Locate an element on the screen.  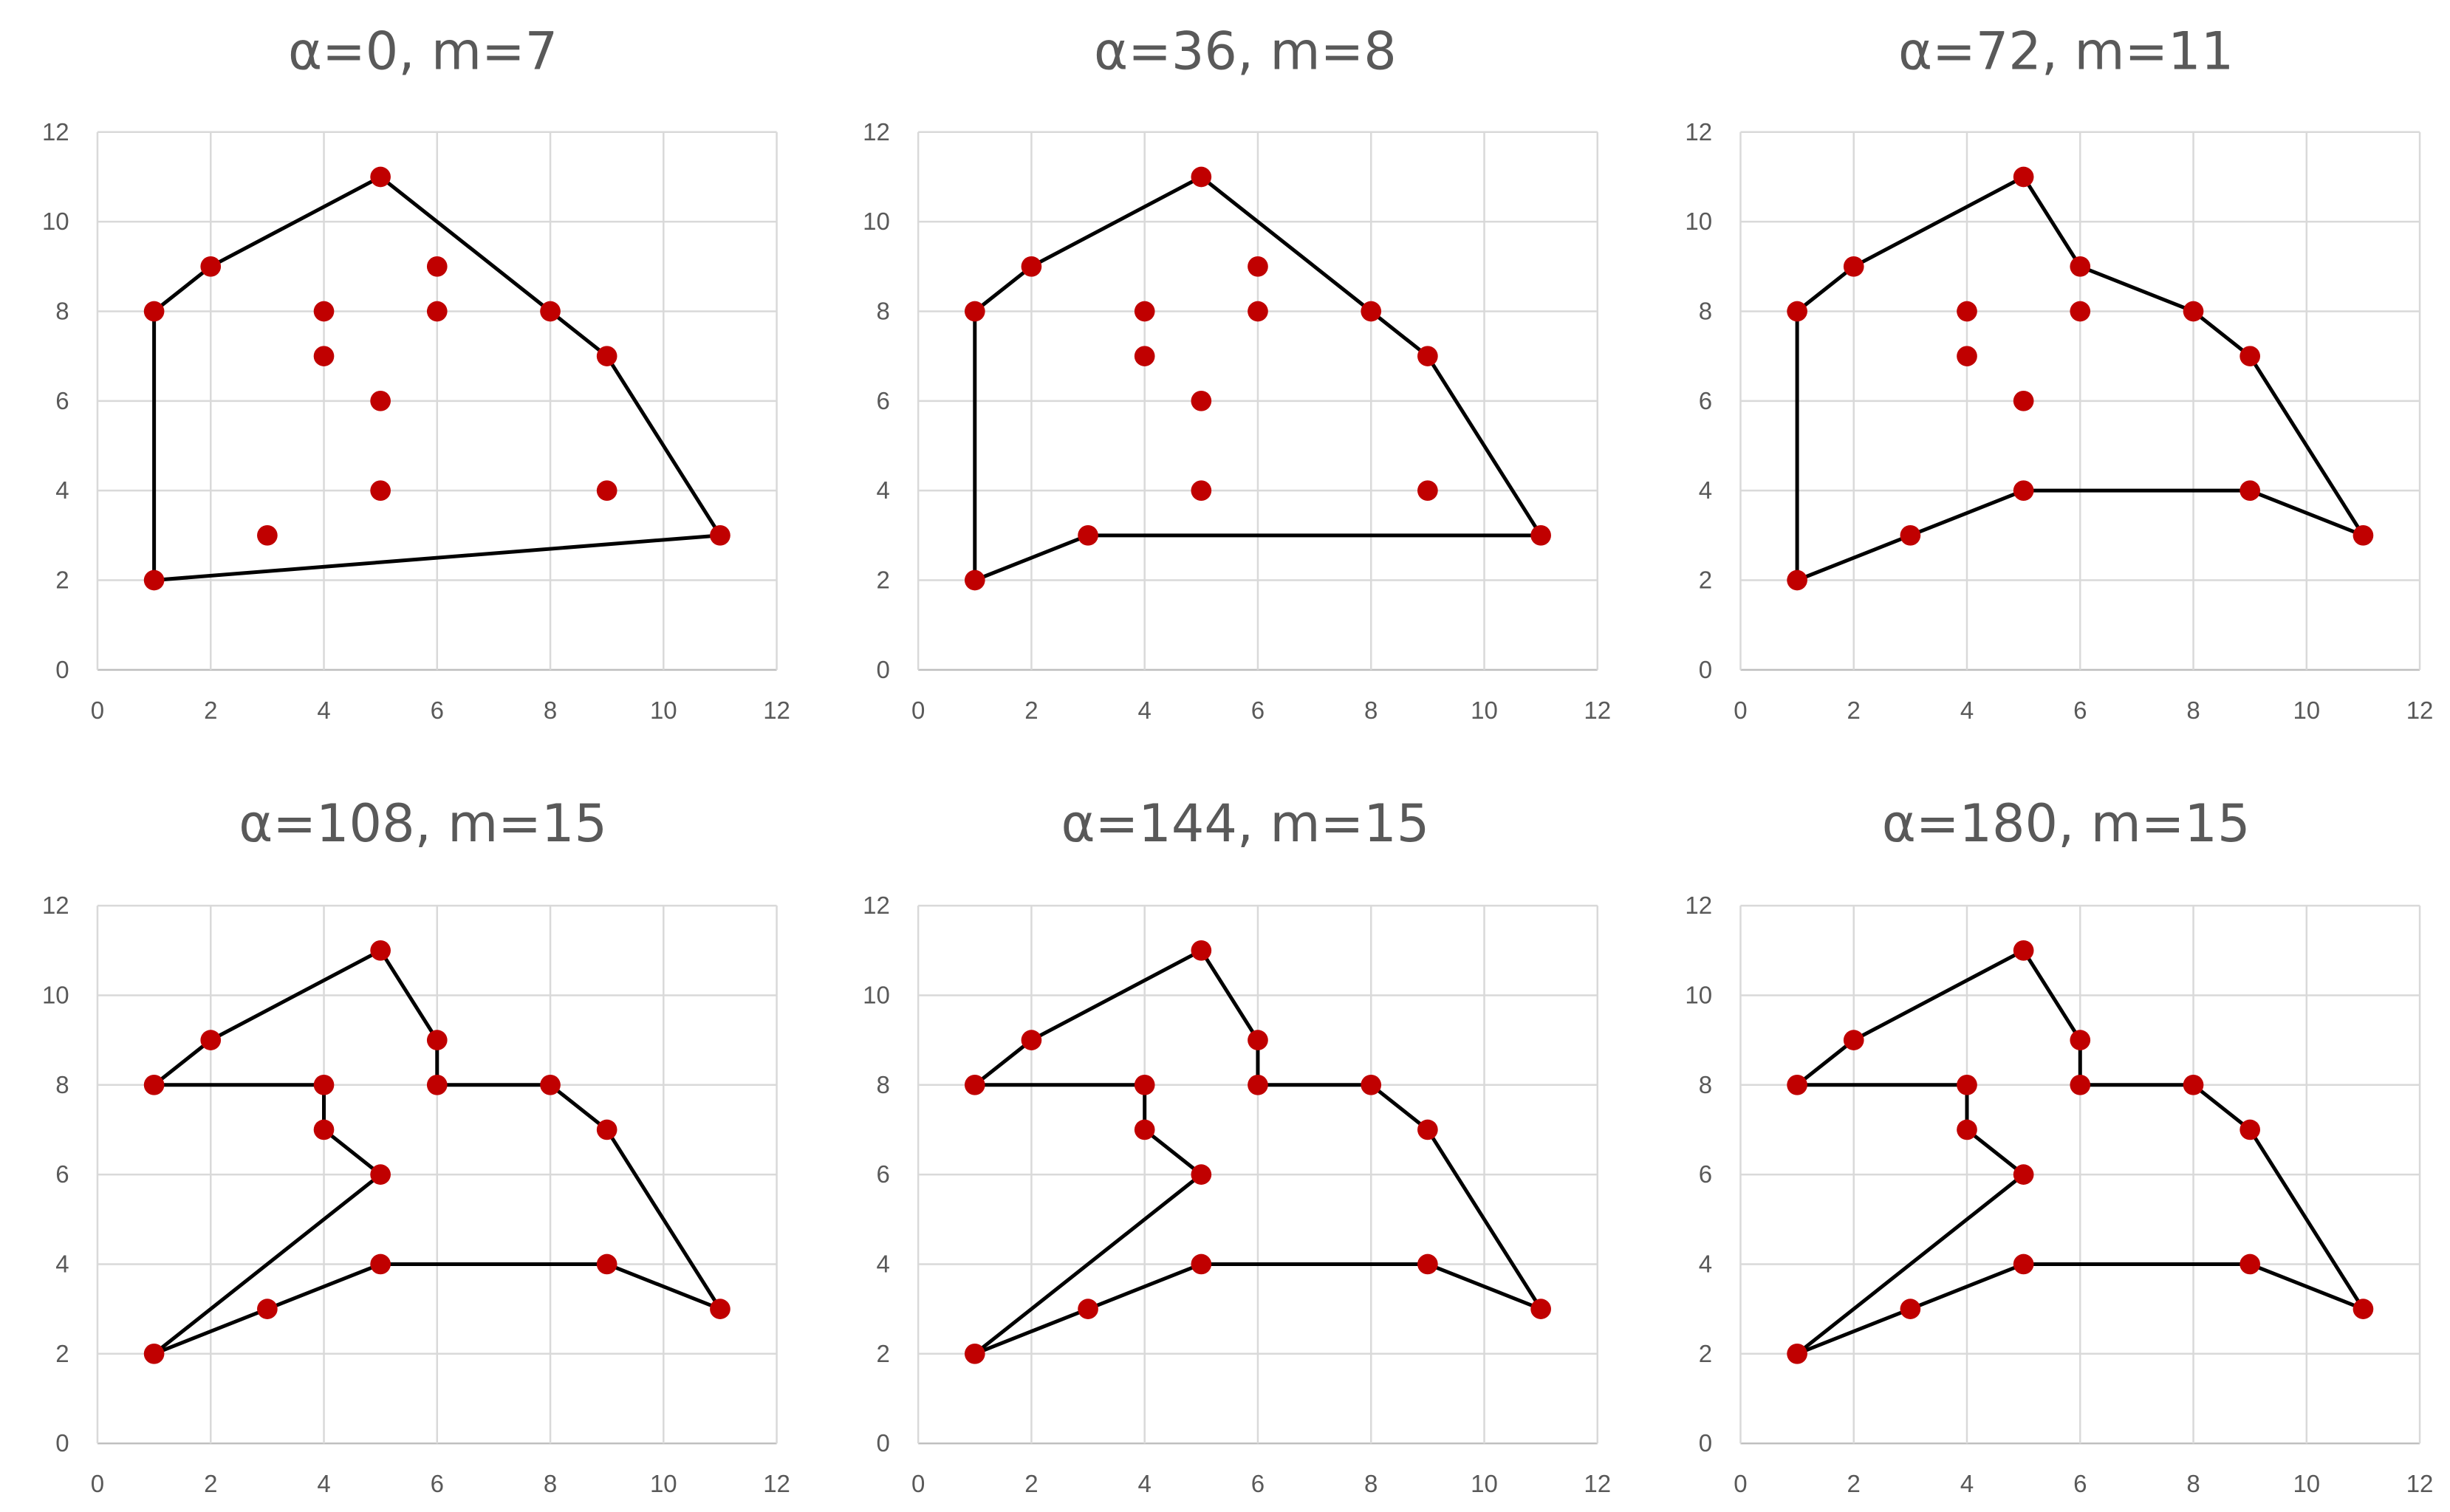
chart-title: α=72, m=11 is located at coordinates (2066, 51).